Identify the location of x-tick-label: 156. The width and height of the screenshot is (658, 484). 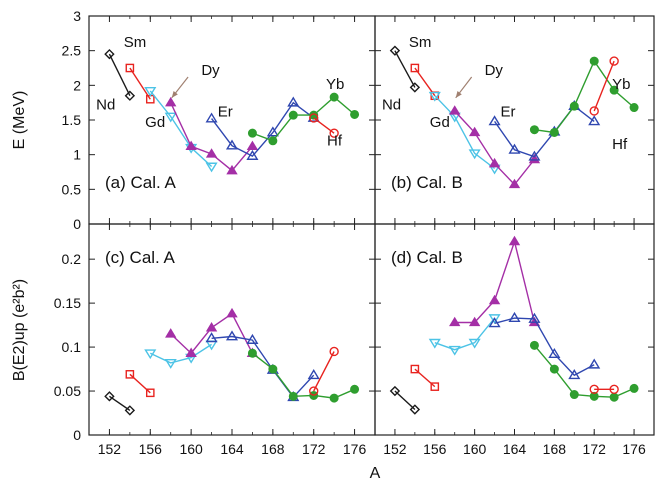
(435, 449).